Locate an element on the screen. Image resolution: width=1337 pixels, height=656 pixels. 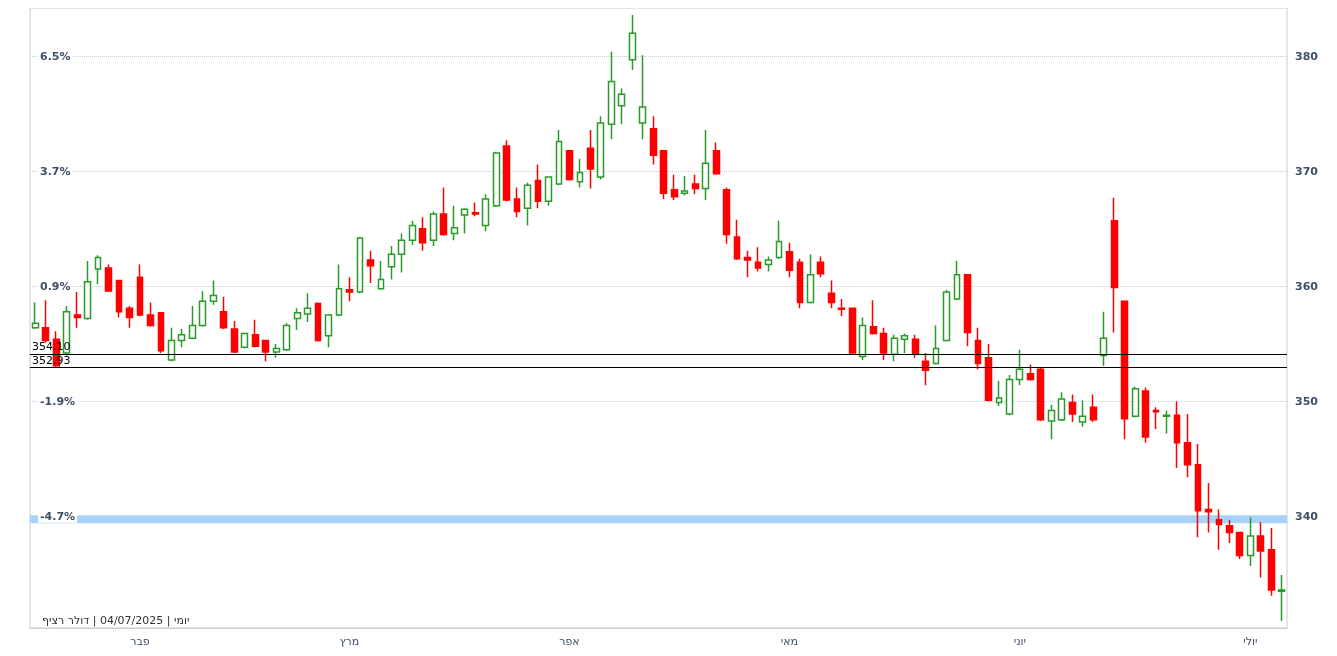
y-tick-label: 340 is located at coordinates (1307, 516).